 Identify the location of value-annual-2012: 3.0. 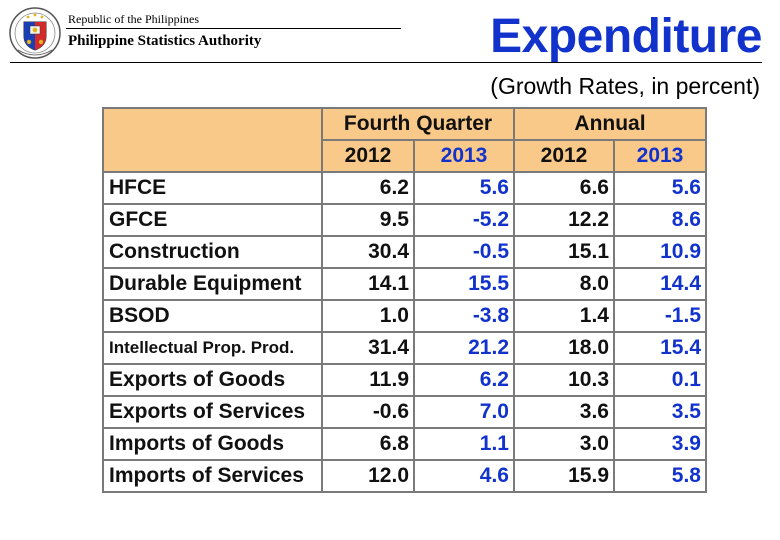
(564, 444).